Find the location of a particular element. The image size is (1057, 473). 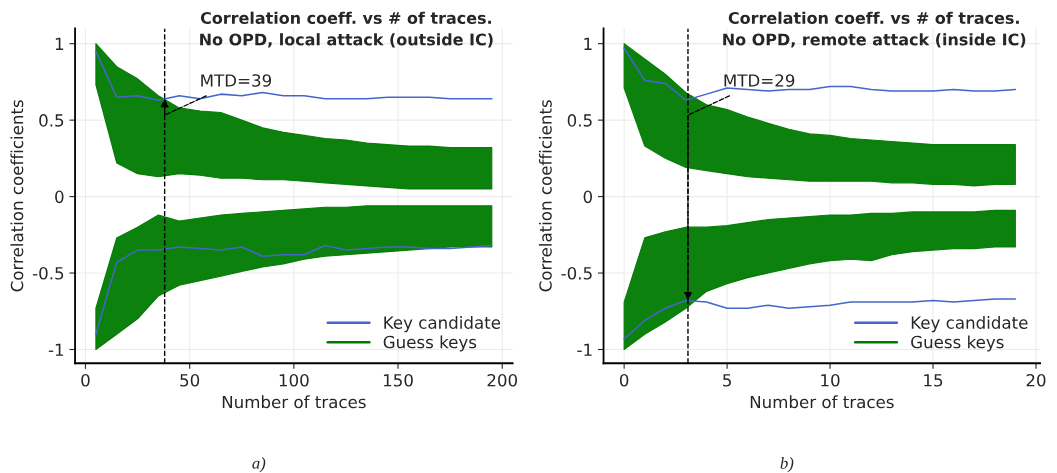

x-tick-label: 150 is located at coordinates (398, 380).